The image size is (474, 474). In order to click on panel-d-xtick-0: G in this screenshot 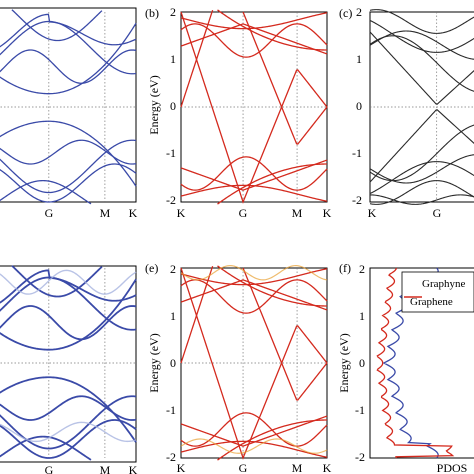, I will do `click(49, 468)`.